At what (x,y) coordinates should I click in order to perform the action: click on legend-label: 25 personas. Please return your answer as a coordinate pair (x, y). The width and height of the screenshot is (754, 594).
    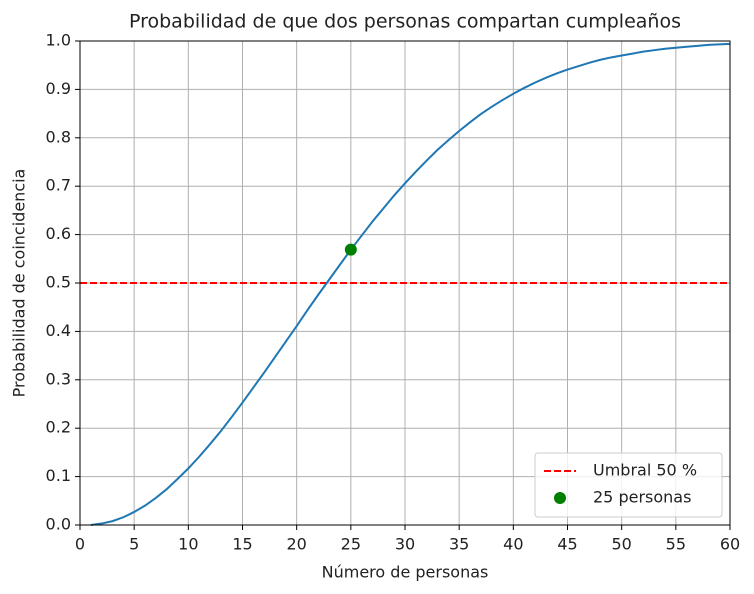
    Looking at the image, I should click on (642, 497).